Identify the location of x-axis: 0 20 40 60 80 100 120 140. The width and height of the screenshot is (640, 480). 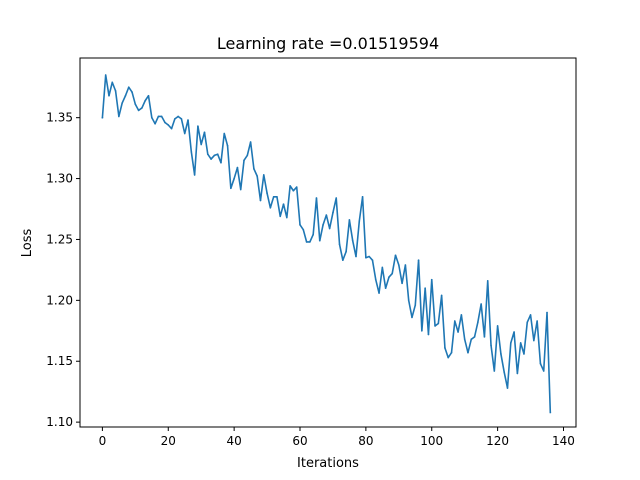
(337, 437).